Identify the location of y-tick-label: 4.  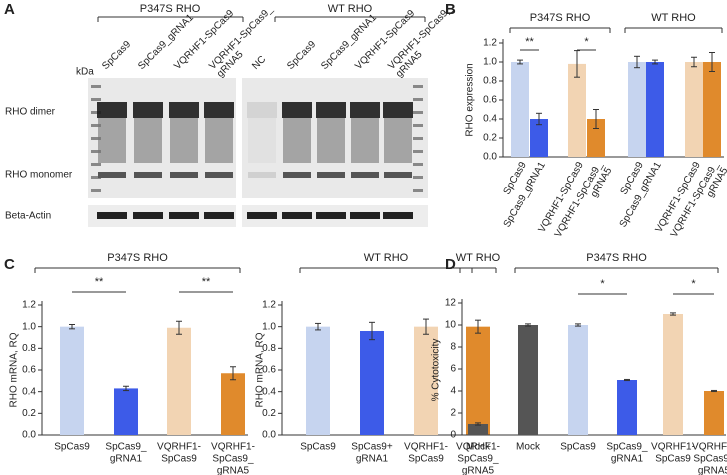
(453, 391).